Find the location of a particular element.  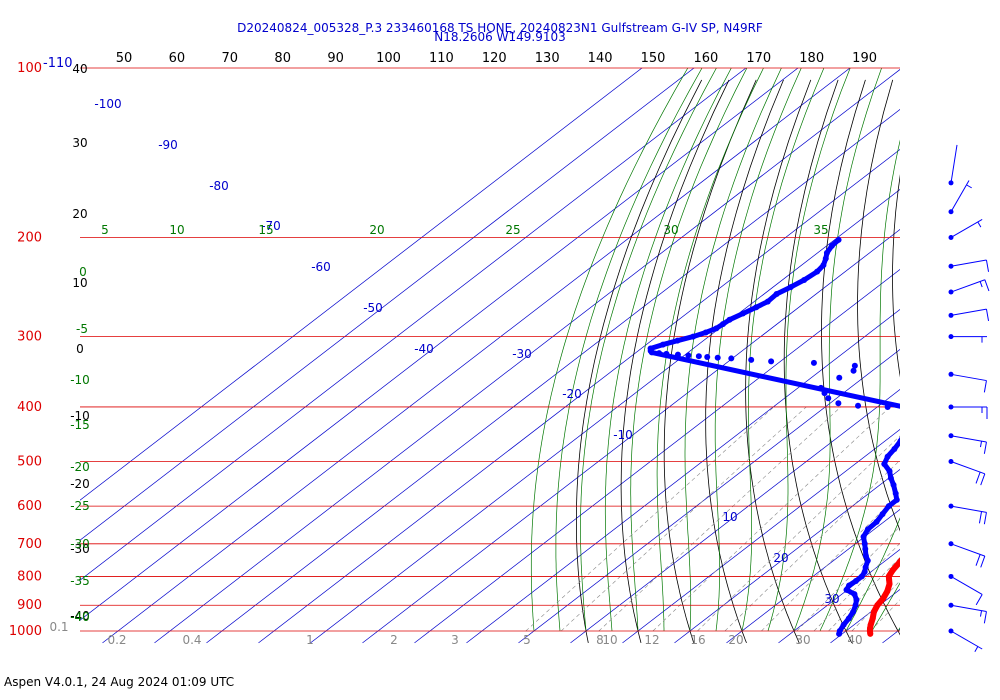

dry-adiabat-label: 30 is located at coordinates (79, 143).